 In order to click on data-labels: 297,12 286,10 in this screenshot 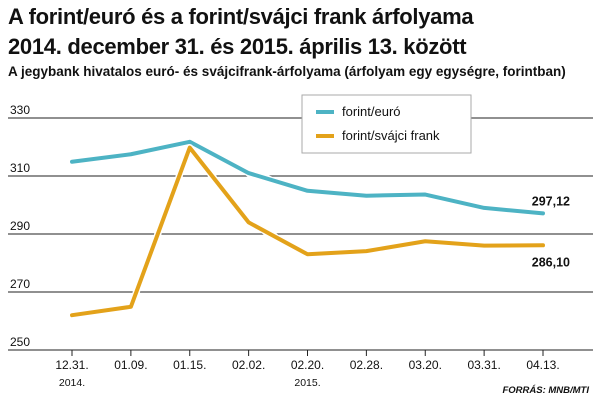, I will do `click(551, 231)`.